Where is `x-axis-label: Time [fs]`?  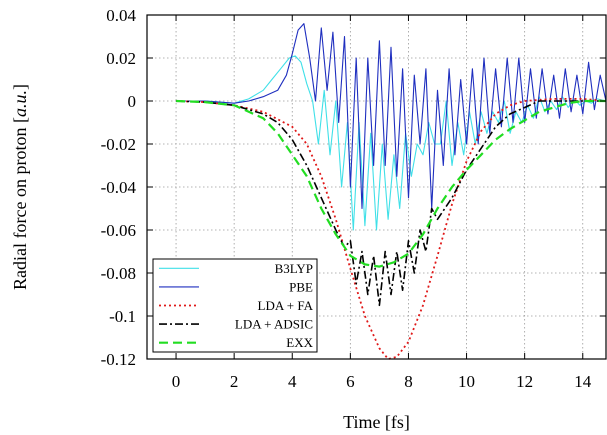 x-axis-label: Time [fs] is located at coordinates (376, 422).